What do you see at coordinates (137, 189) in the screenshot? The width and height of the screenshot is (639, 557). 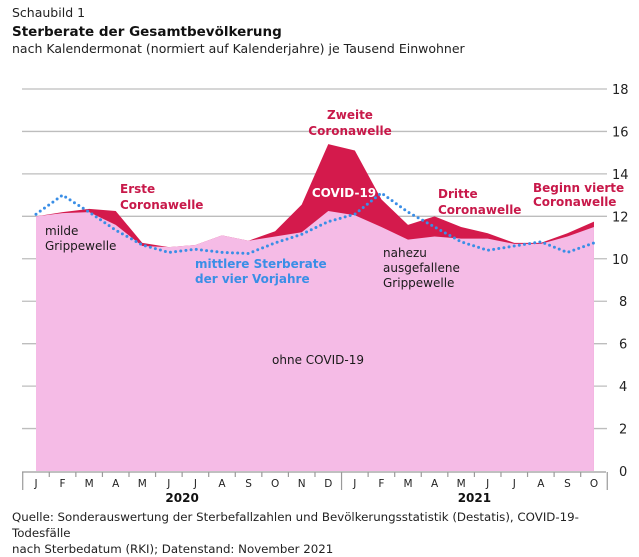 I see `annotation-line: Erste` at bounding box center [137, 189].